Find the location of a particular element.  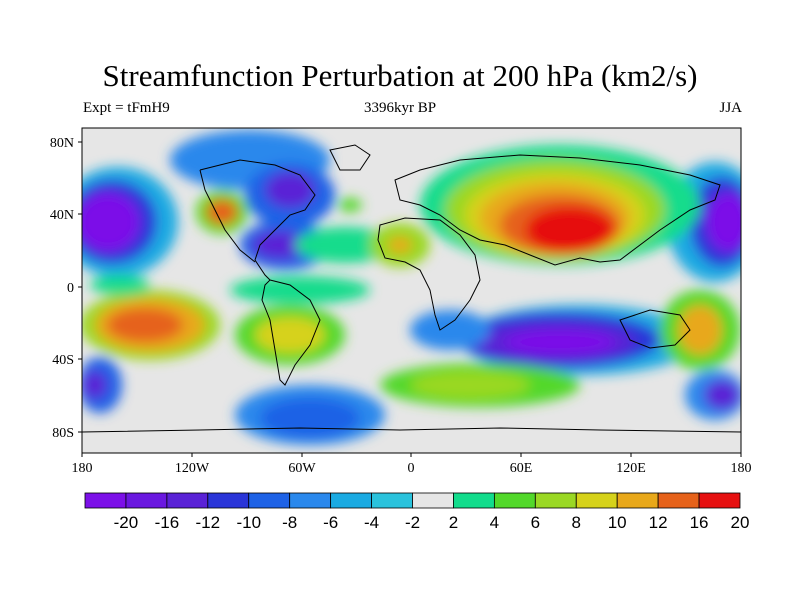

y-tick-label: 80S is located at coordinates (63, 433).